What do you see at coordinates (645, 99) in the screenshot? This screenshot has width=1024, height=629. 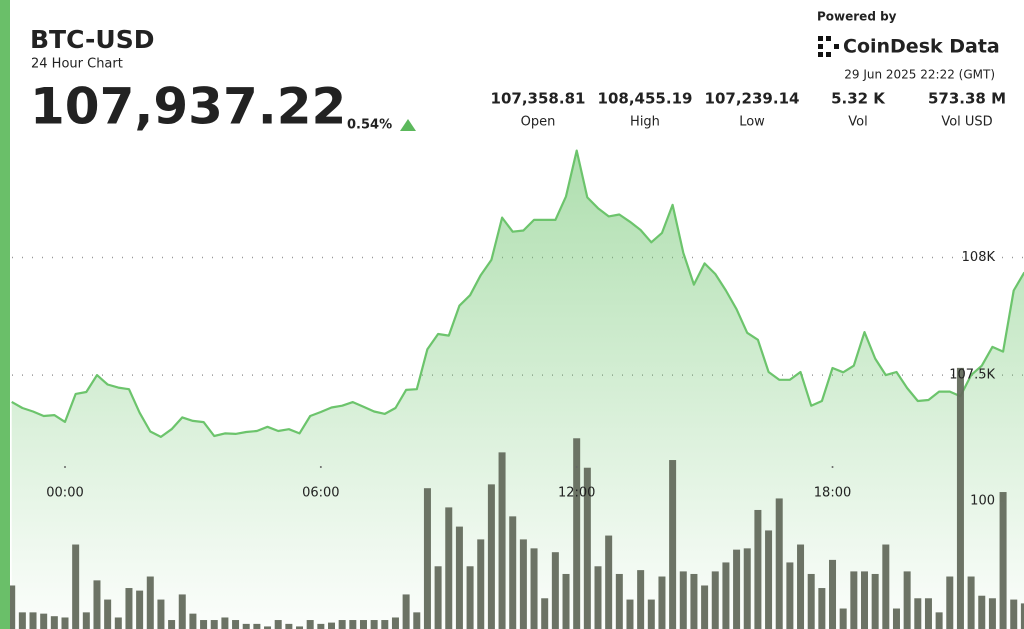 I see `stat-value: 108,455.19` at bounding box center [645, 99].